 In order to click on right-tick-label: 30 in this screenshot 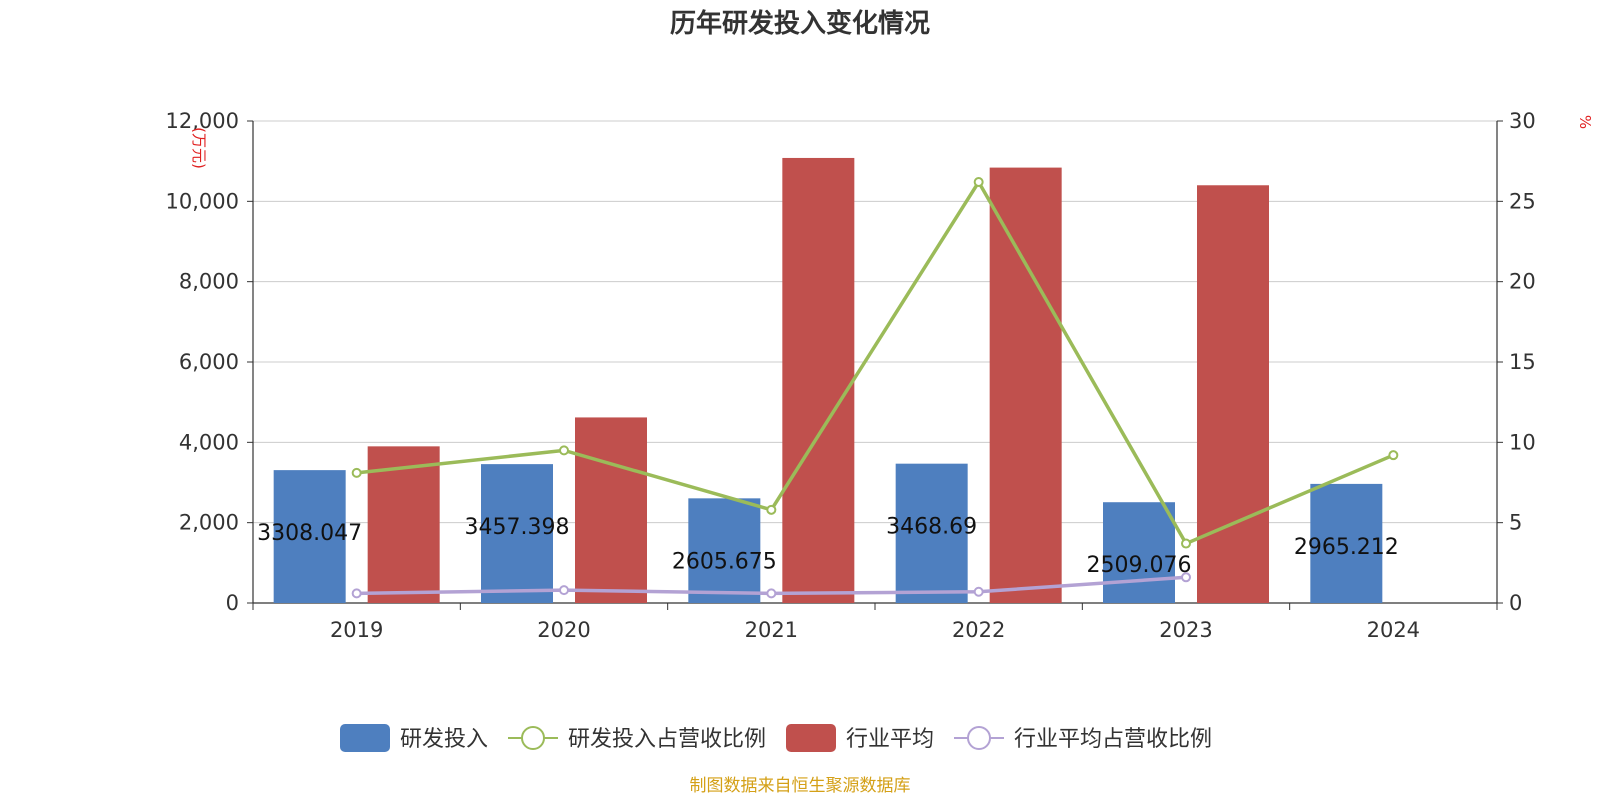, I will do `click(1522, 121)`.